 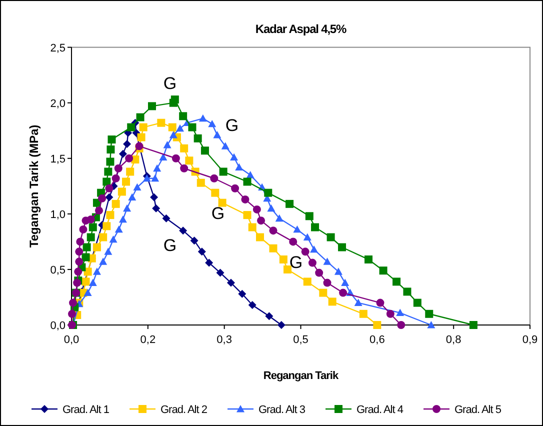 I want to click on legend-label: Grad. Alt 1, so click(x=86, y=410).